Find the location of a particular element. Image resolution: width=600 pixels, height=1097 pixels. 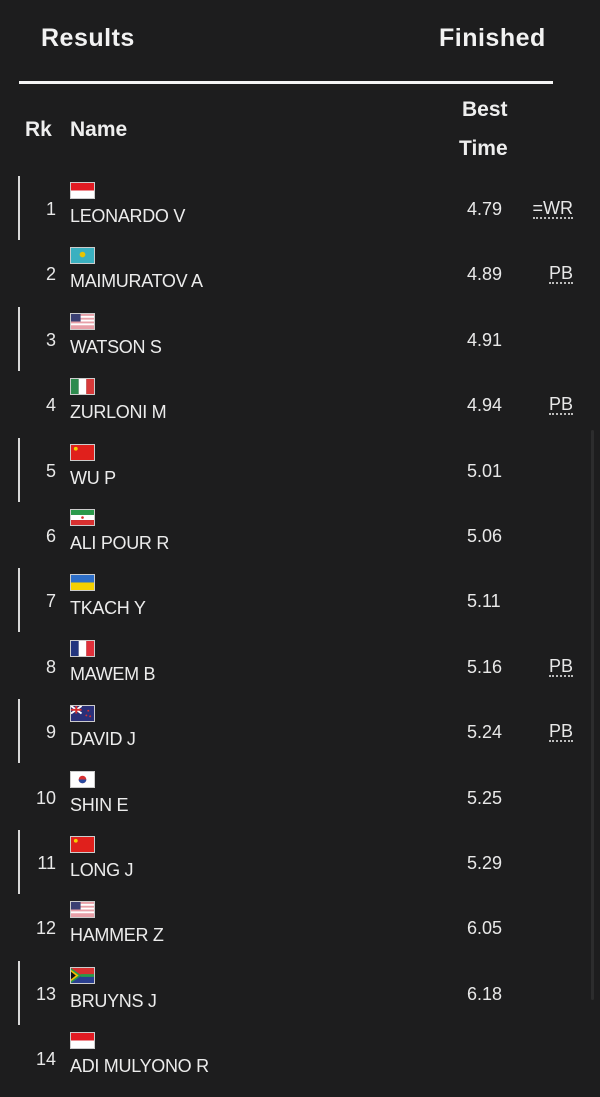

rank: 6 is located at coordinates (50, 536).